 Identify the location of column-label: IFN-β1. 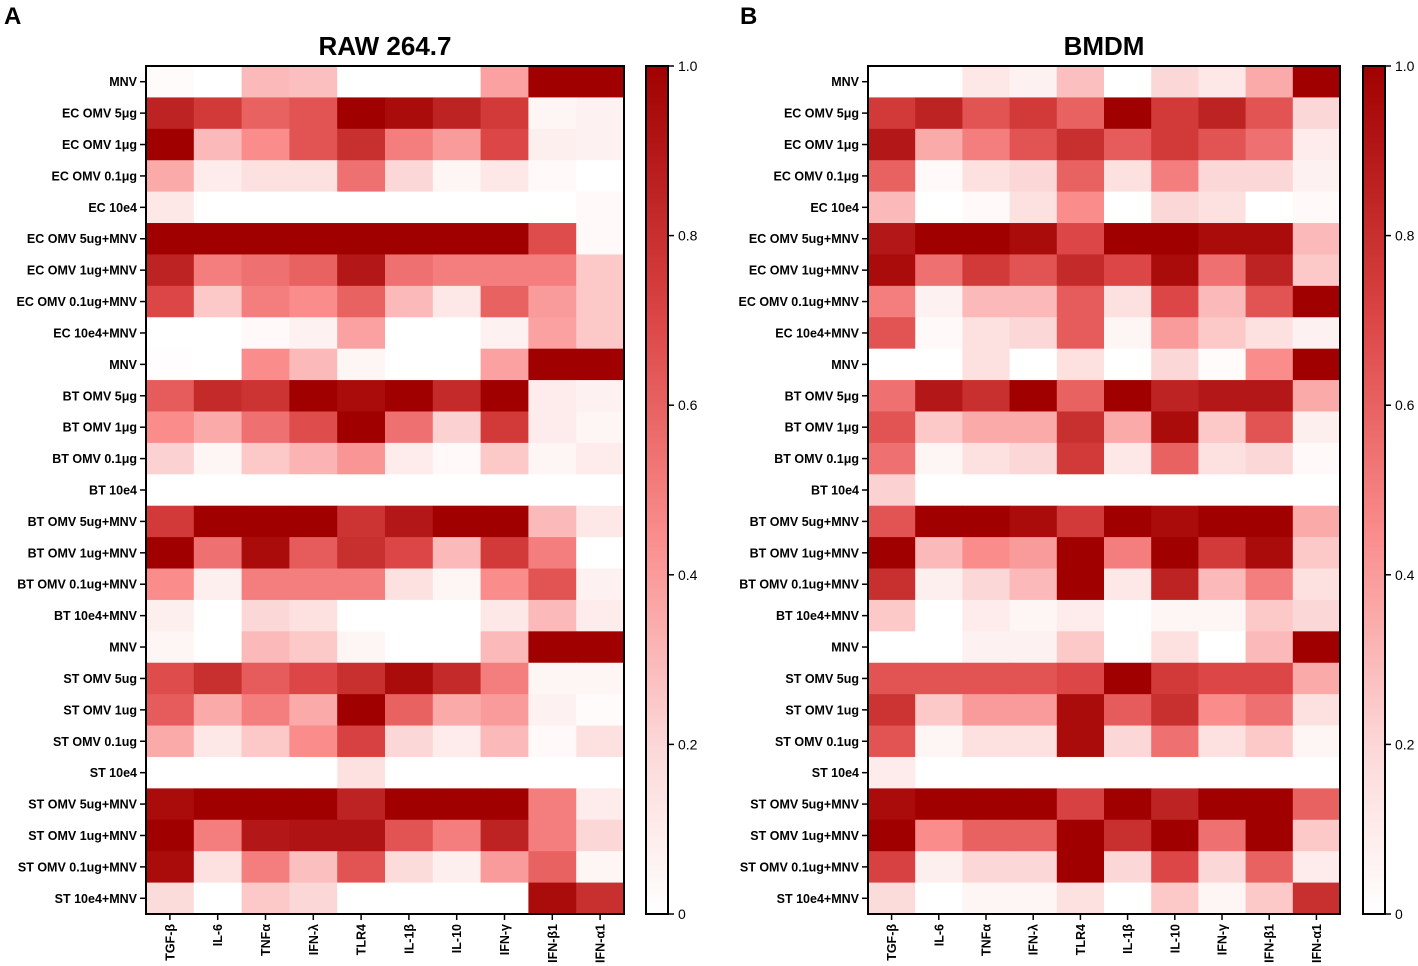
(1270, 943).